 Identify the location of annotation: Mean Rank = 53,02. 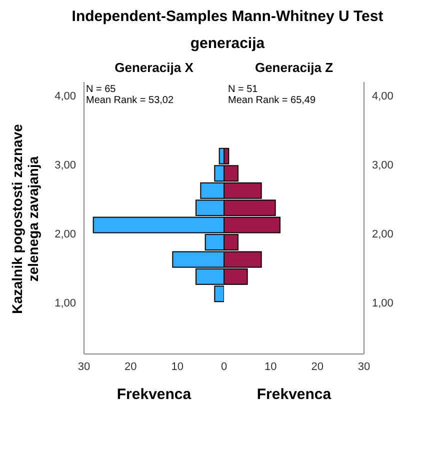
(130, 100).